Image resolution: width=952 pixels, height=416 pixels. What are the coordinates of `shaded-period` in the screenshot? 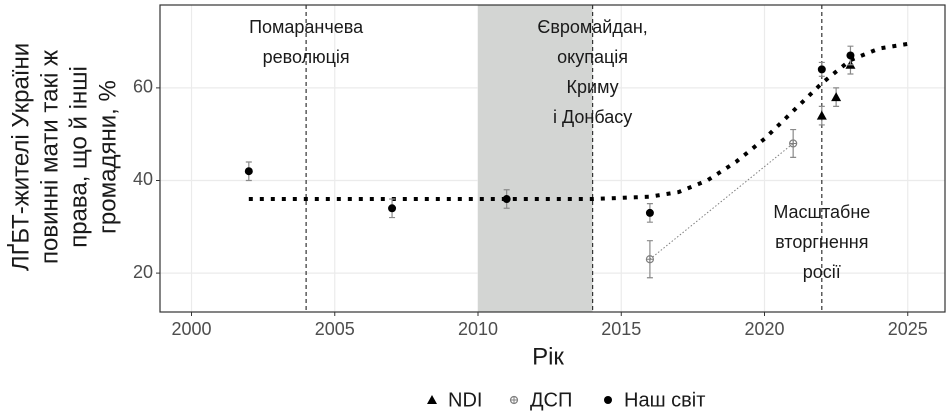 It's located at (535, 158).